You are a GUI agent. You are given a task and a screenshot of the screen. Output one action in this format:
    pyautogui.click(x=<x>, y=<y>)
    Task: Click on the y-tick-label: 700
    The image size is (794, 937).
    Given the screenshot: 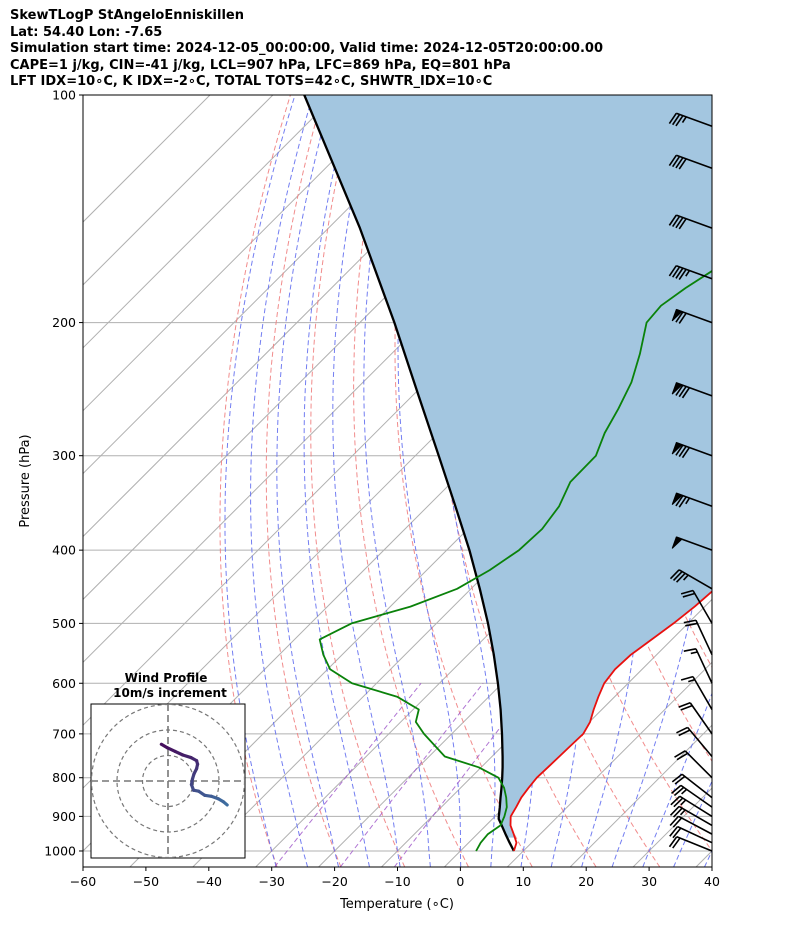 What is the action you would take?
    pyautogui.click(x=64, y=733)
    